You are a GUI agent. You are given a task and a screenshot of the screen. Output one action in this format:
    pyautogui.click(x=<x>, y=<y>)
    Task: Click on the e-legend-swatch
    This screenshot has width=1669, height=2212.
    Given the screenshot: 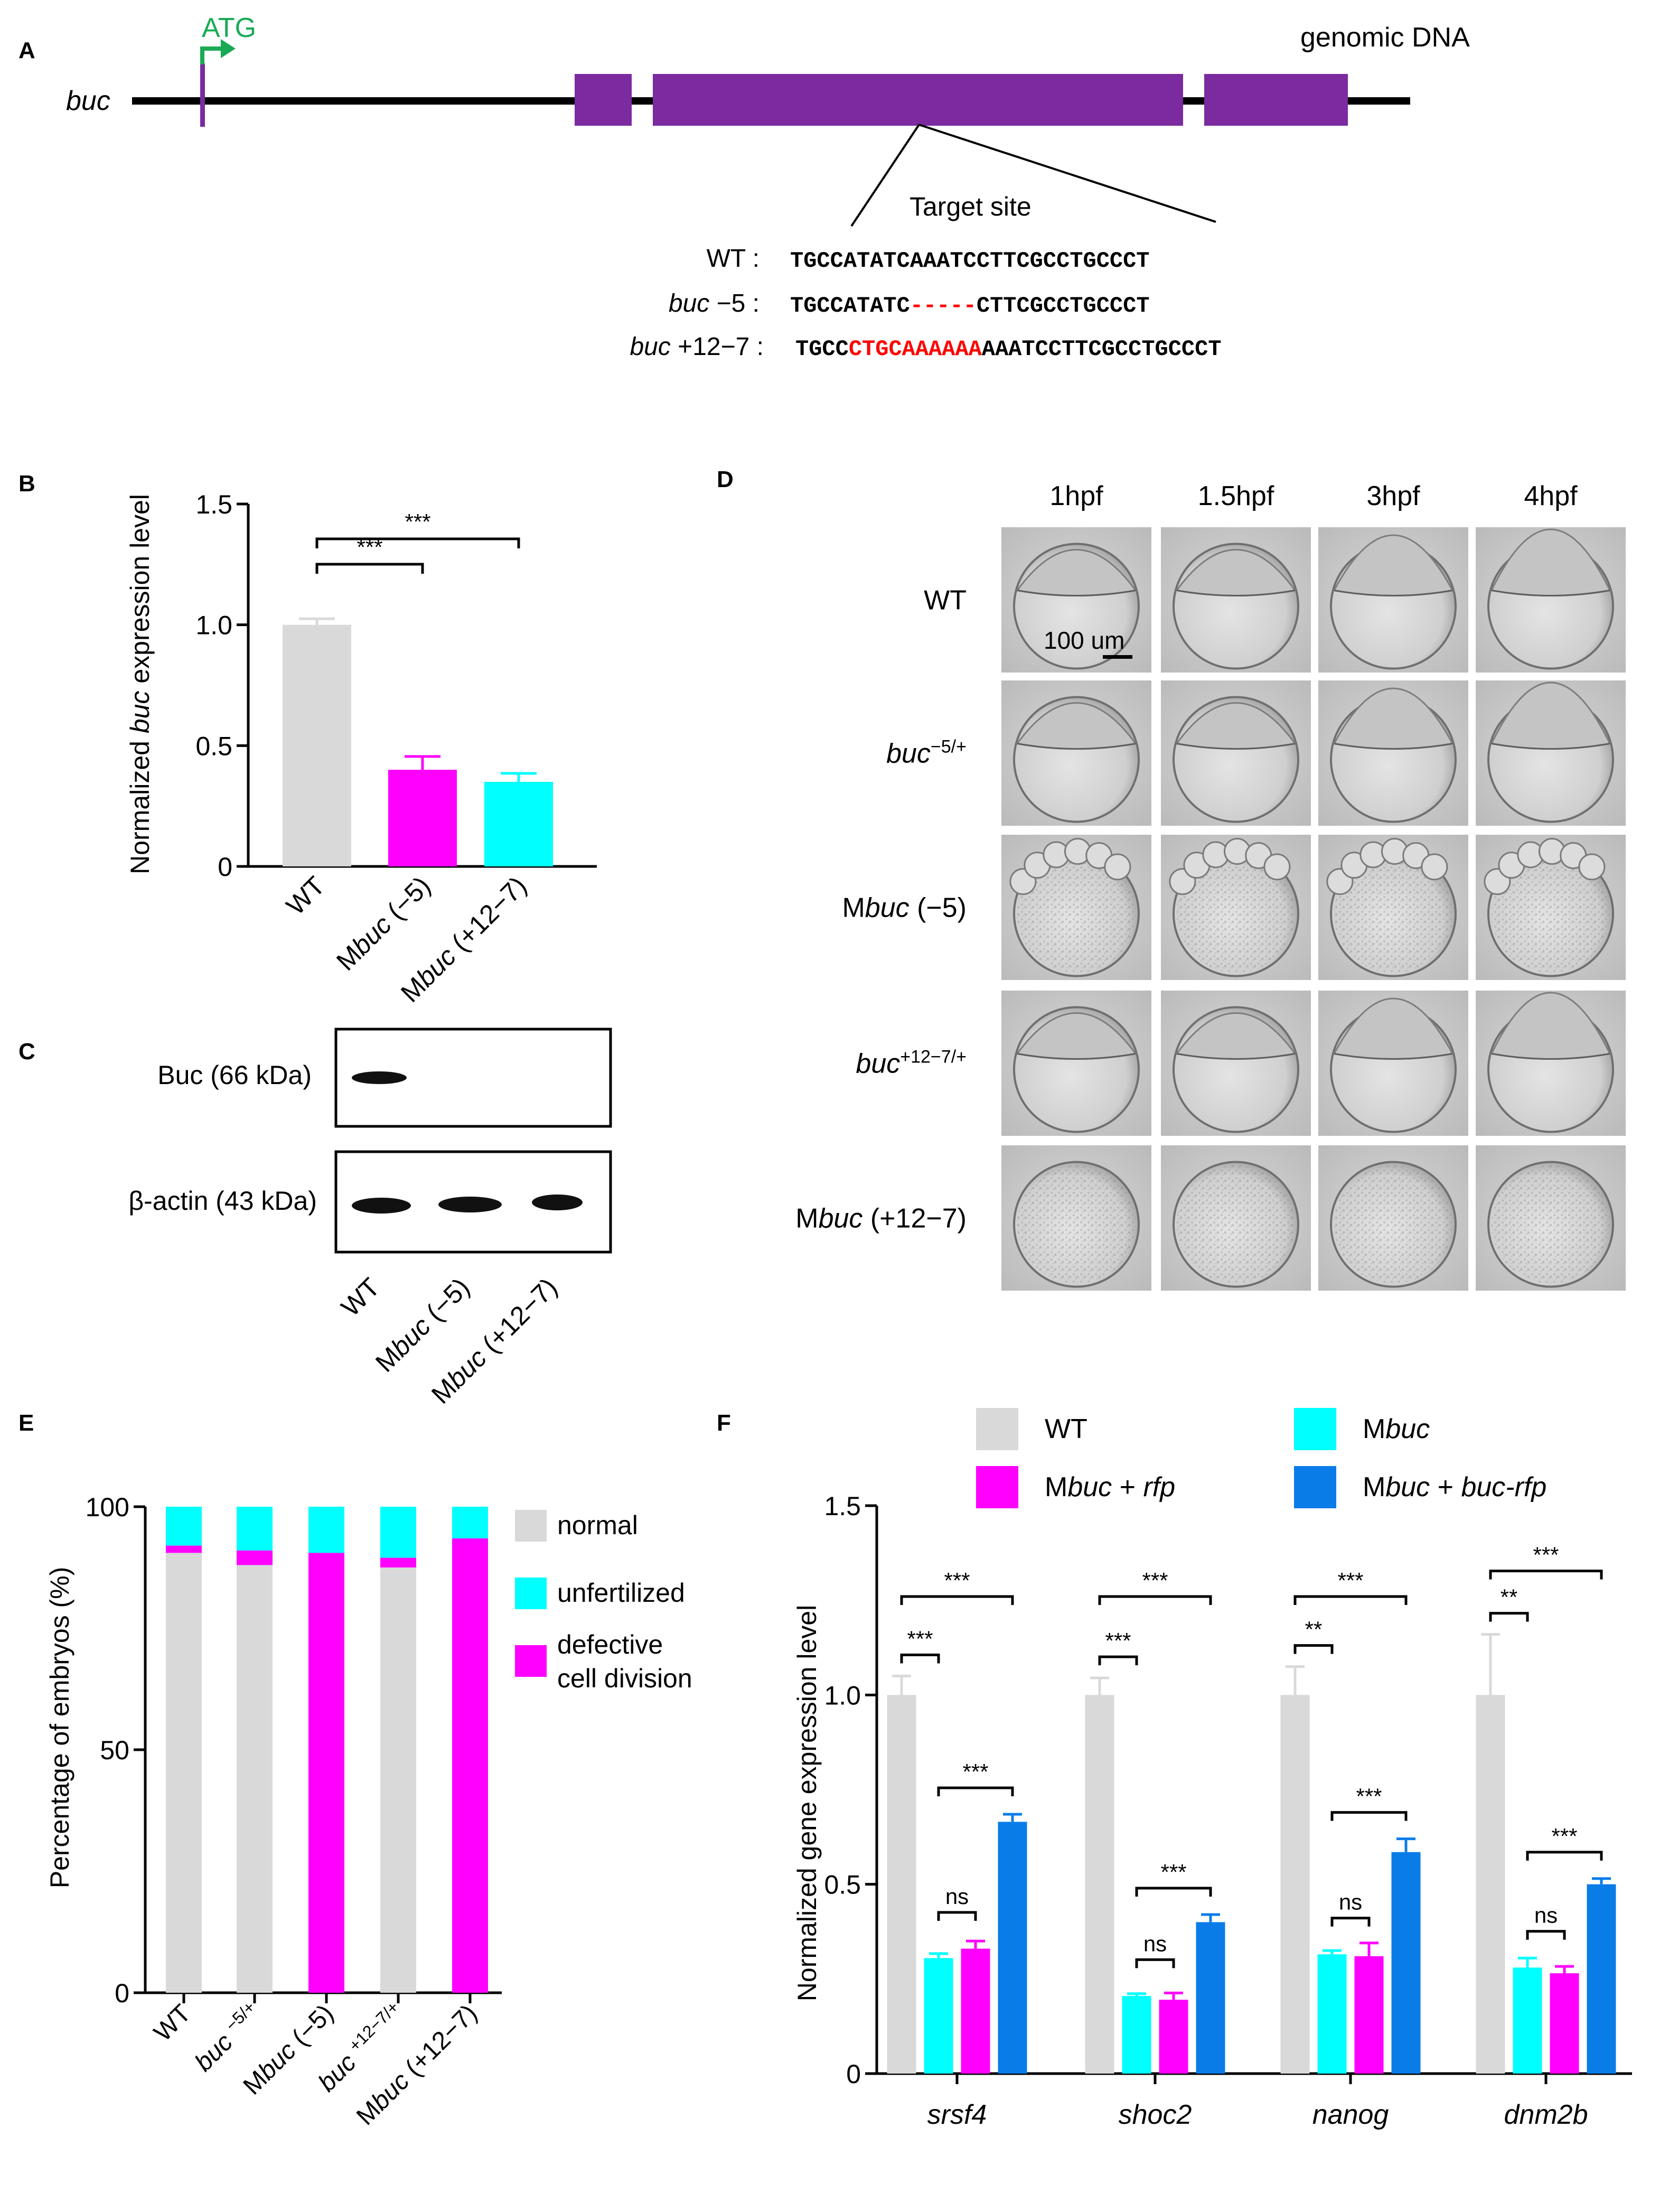 What is the action you would take?
    pyautogui.click(x=531, y=1661)
    